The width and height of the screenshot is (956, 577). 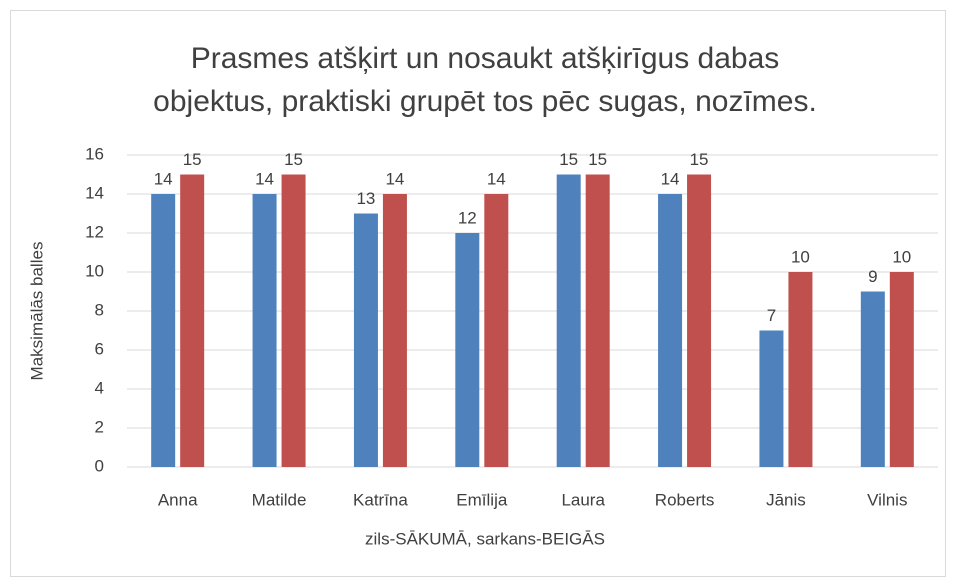 I want to click on y-axis-label: Maksimālās balles, so click(x=36, y=311).